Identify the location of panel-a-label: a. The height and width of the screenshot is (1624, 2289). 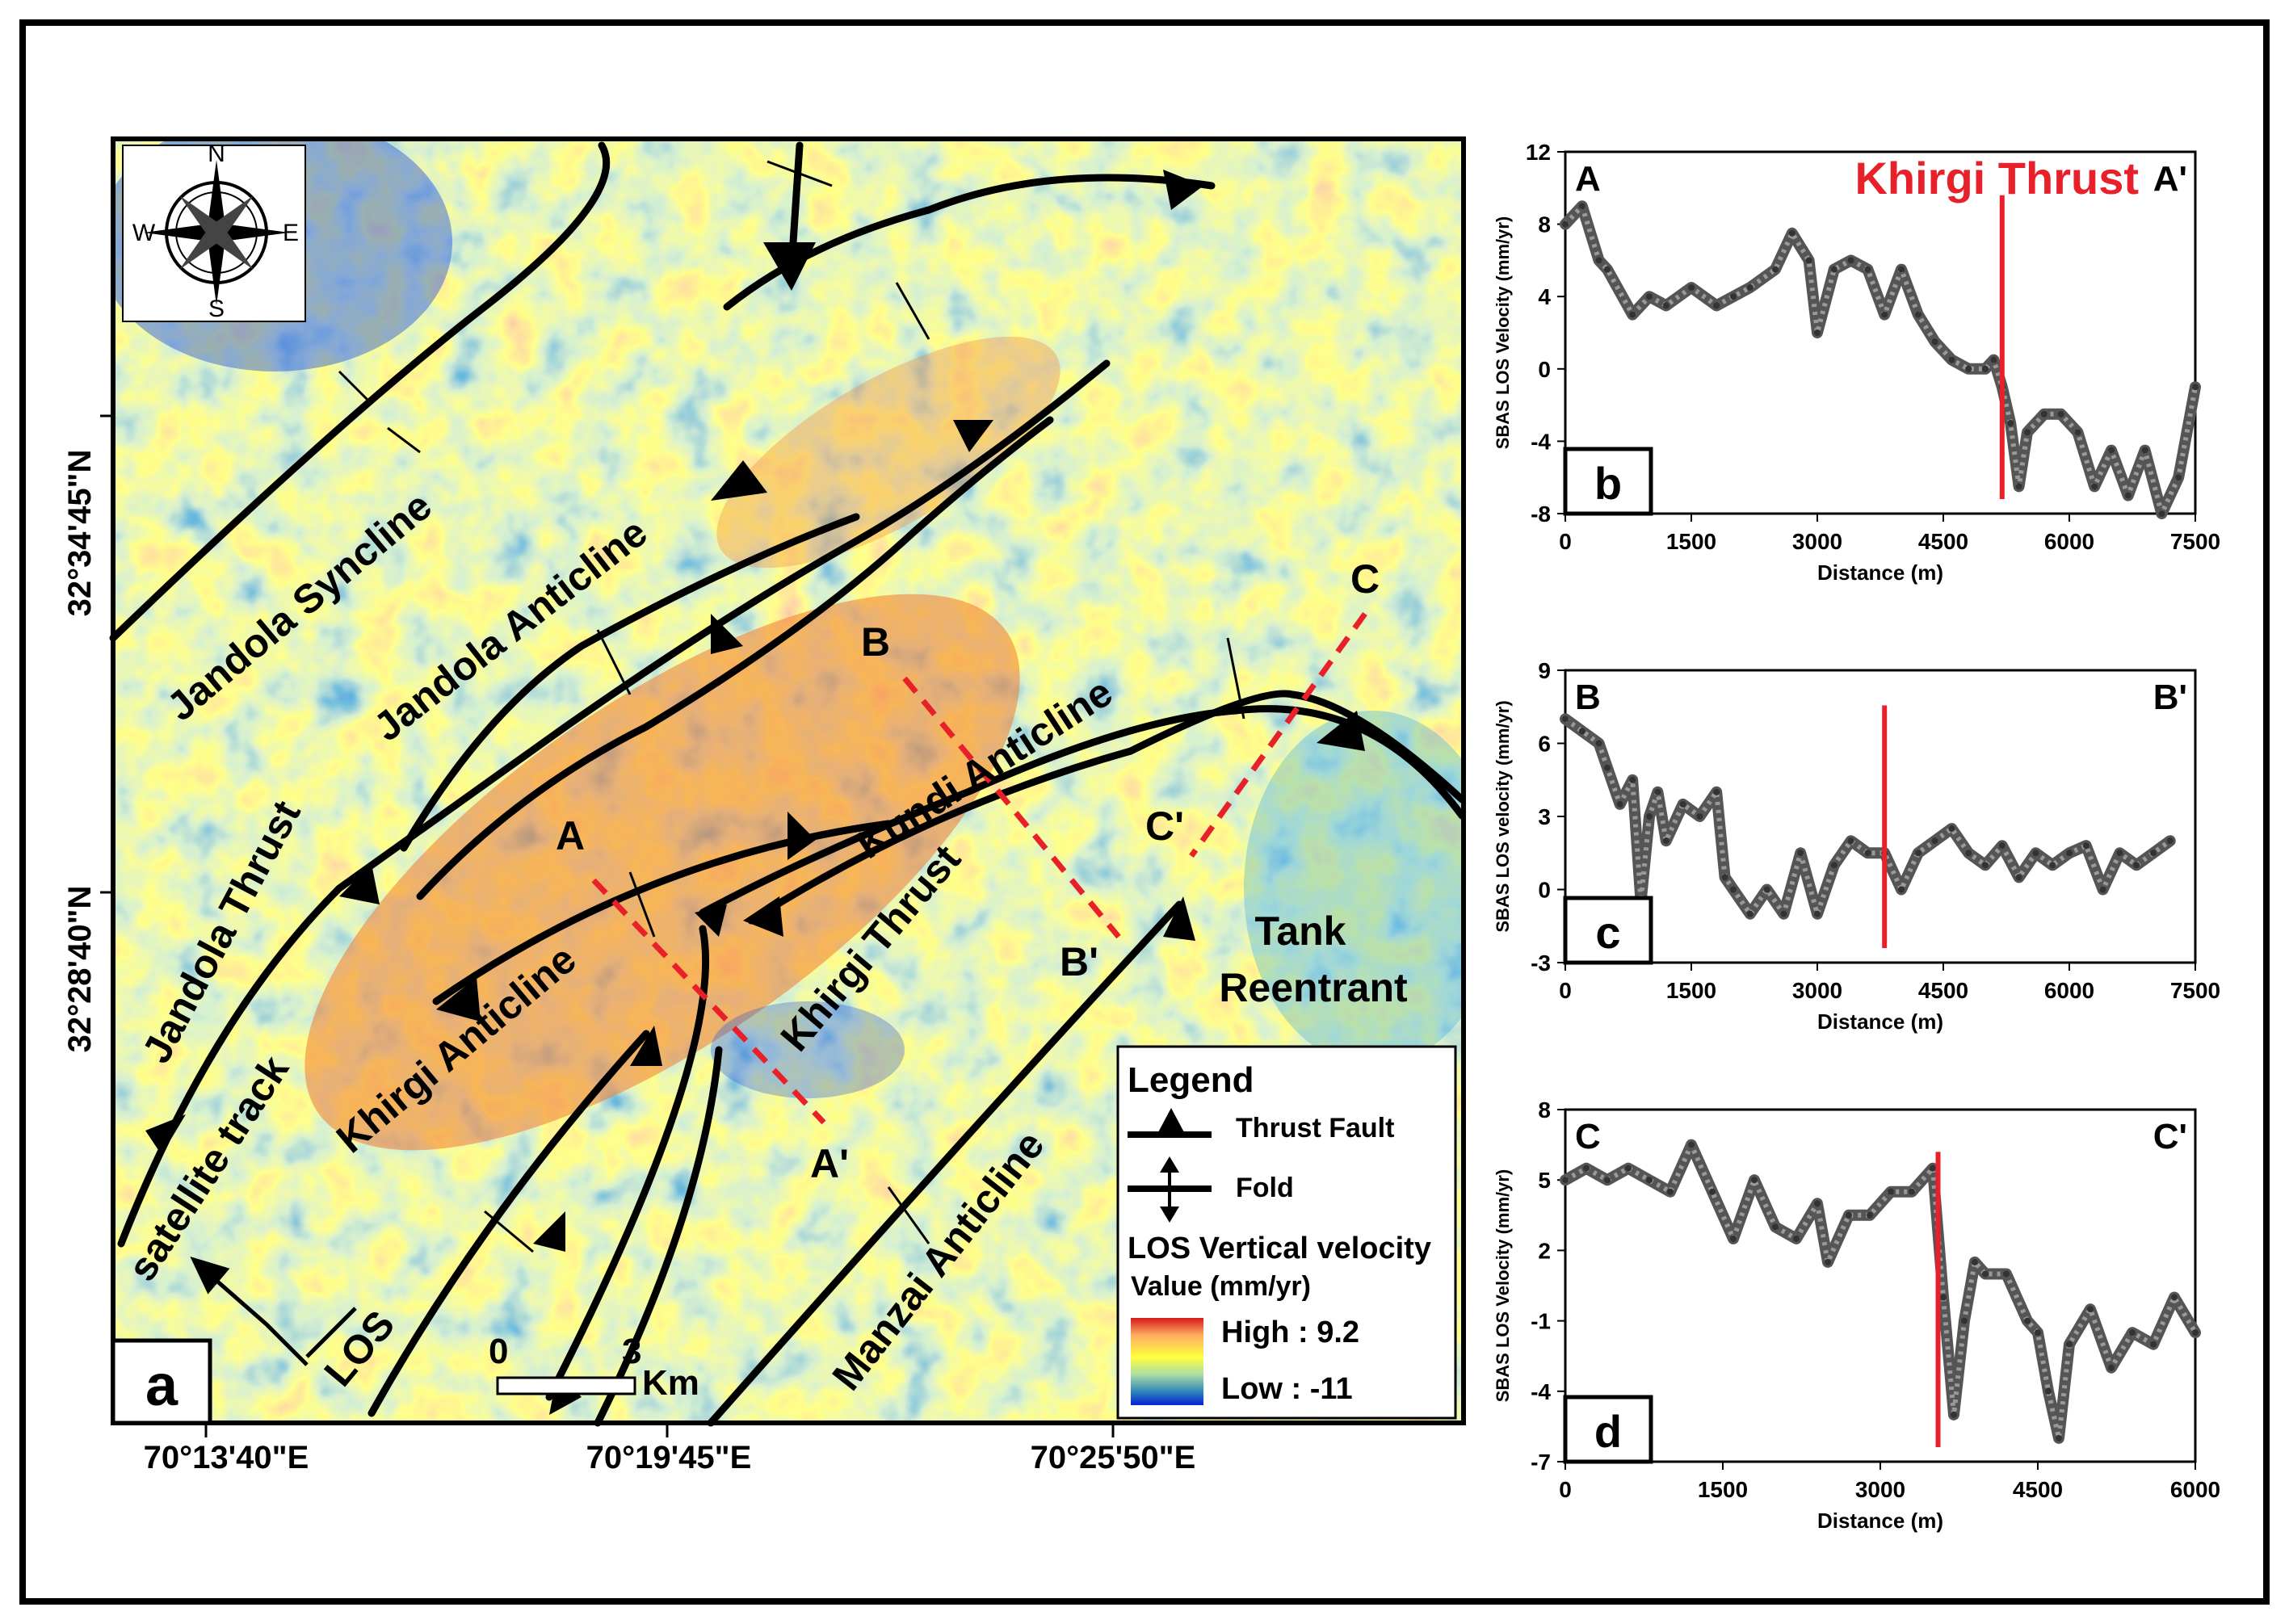
(161, 1385).